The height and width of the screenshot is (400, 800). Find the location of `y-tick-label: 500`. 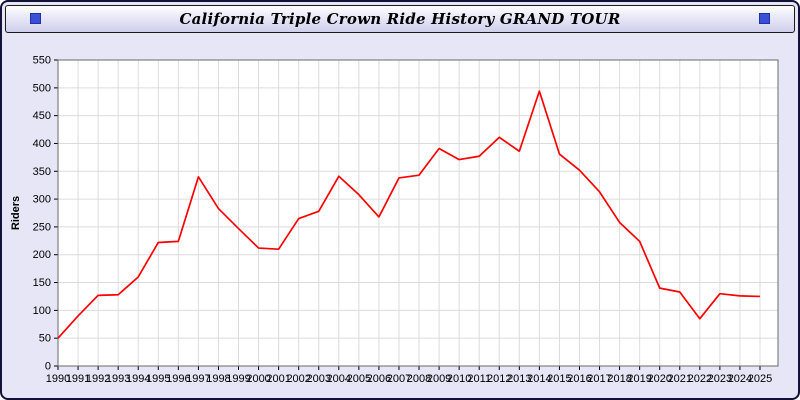

y-tick-label: 500 is located at coordinates (42, 88).